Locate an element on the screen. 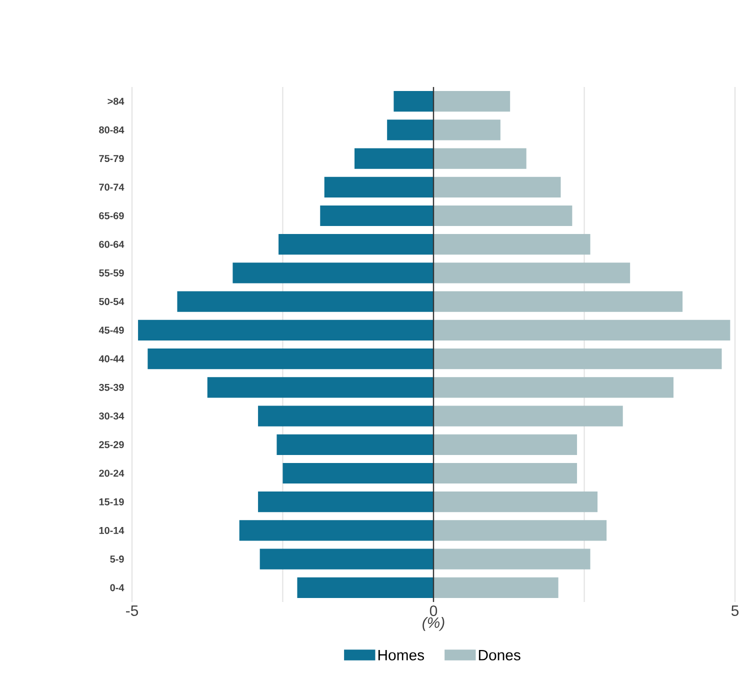 This screenshot has height=689, width=751. y-tick-label: 80-84 is located at coordinates (111, 130).